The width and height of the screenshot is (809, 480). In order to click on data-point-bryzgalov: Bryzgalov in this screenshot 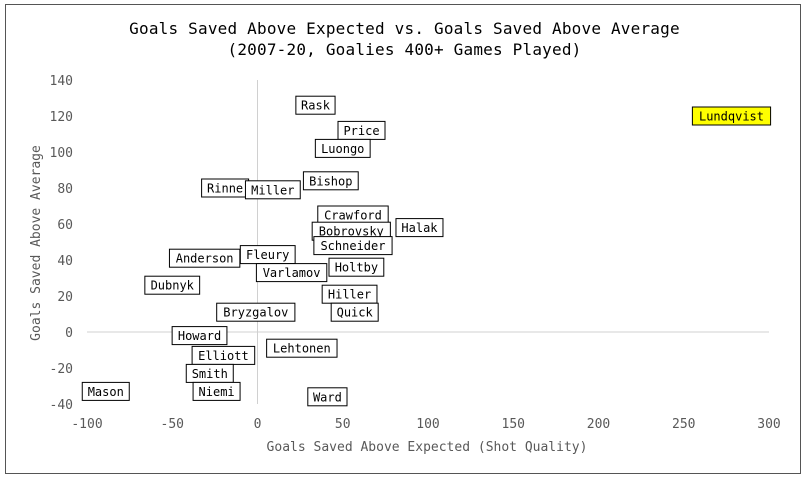, I will do `click(256, 312)`.